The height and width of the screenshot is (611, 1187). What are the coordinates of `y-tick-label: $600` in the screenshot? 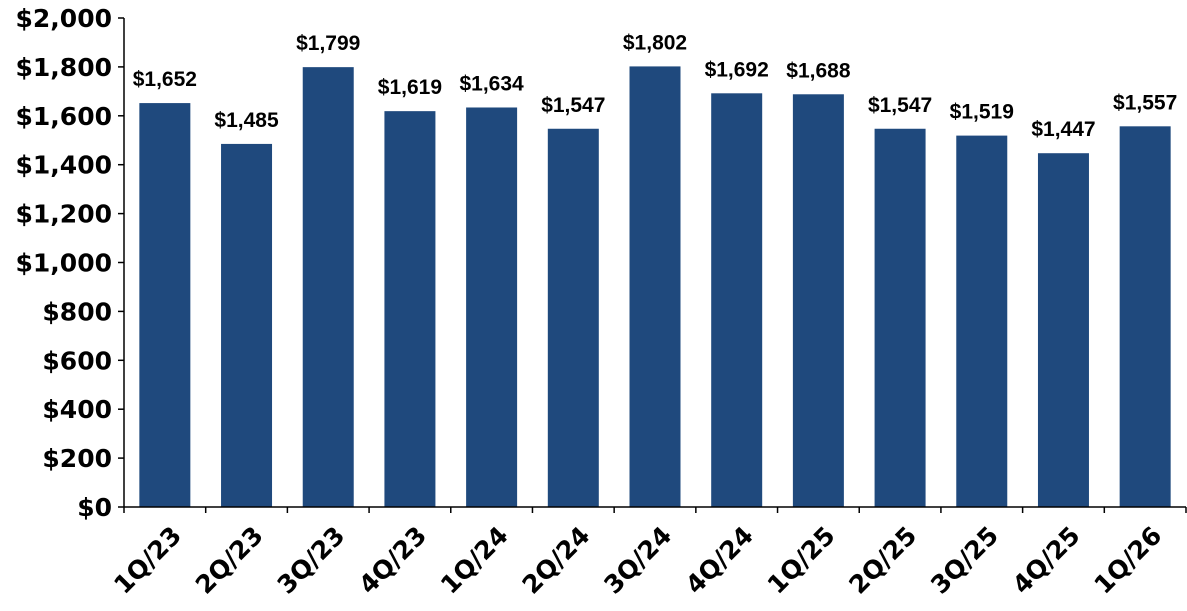 It's located at (77, 360).